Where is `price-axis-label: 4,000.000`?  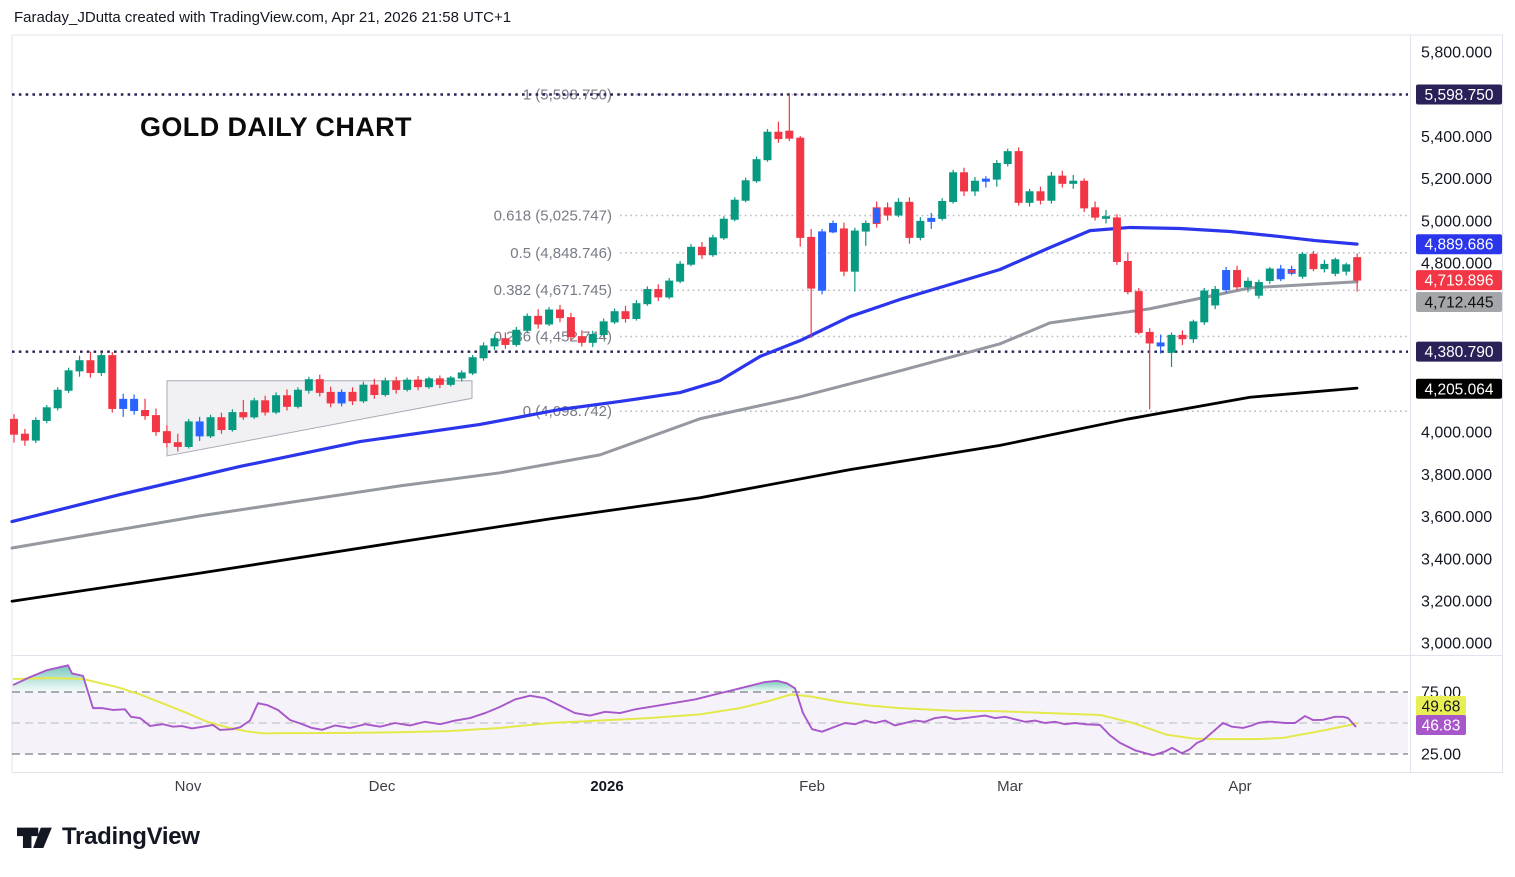 price-axis-label: 4,000.000 is located at coordinates (1456, 433).